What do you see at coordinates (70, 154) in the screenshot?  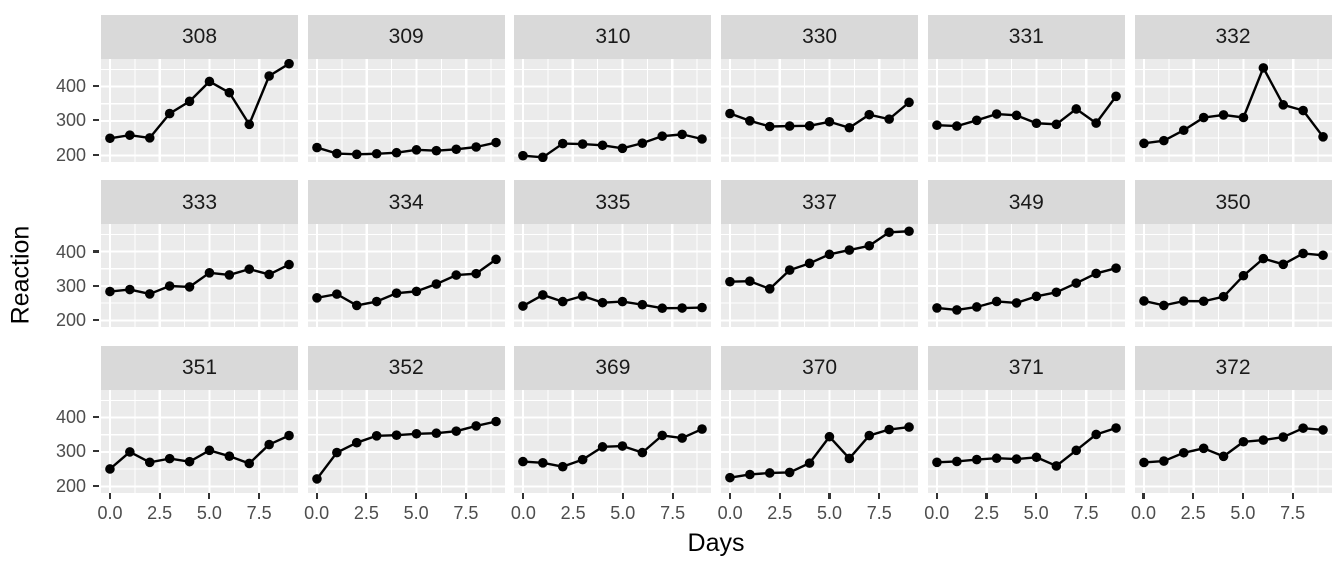 I see `y-tick-label: 200` at bounding box center [70, 154].